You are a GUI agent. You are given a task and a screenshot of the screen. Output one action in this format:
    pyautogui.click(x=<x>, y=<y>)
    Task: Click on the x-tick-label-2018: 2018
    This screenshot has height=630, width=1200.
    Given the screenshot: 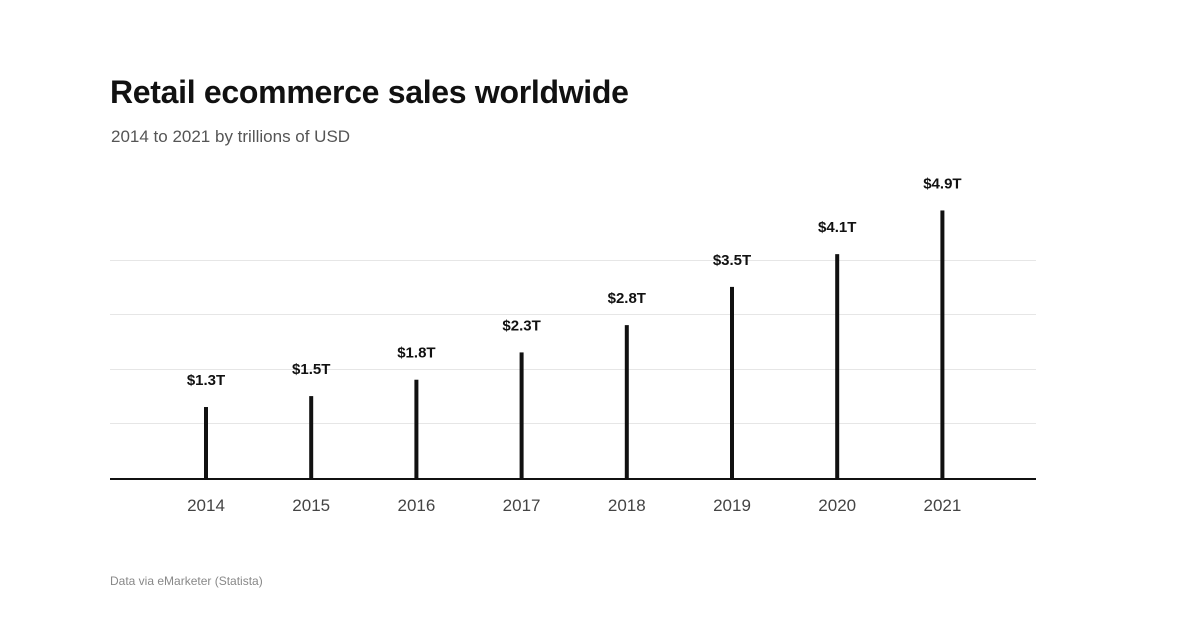 What is the action you would take?
    pyautogui.click(x=627, y=505)
    